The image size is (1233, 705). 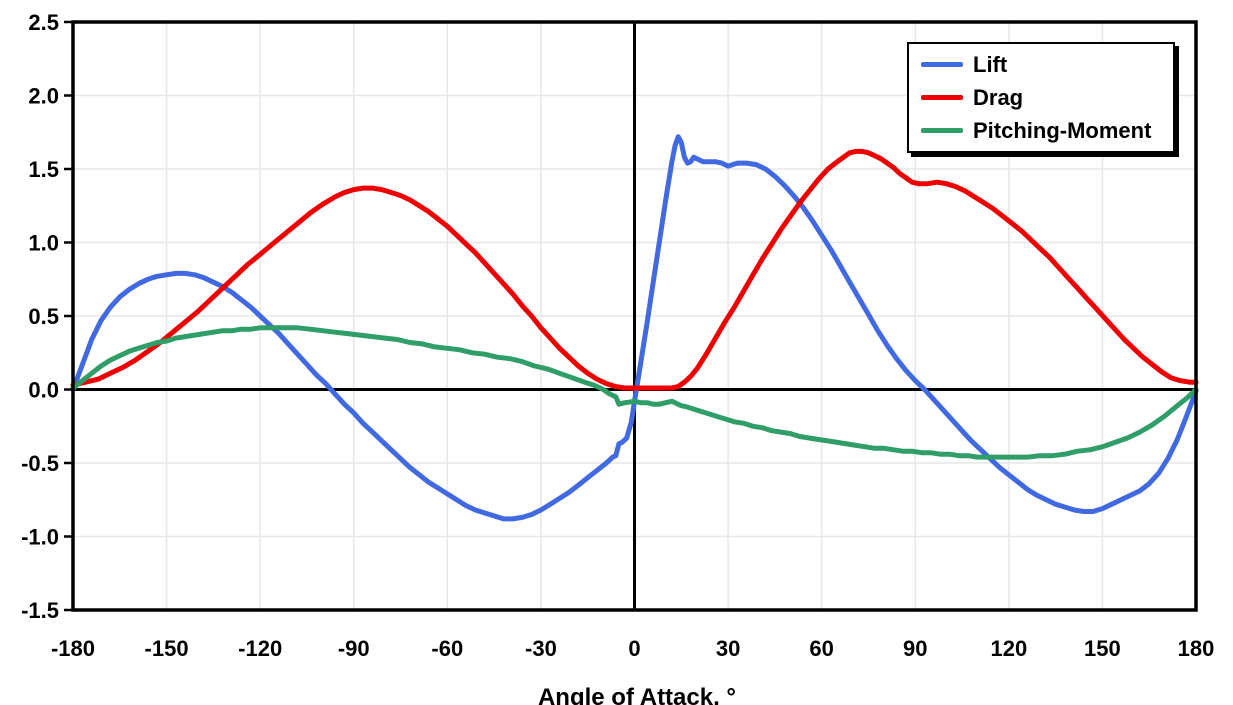 What do you see at coordinates (40, 463) in the screenshot?
I see `y-tick-label: -0.5` at bounding box center [40, 463].